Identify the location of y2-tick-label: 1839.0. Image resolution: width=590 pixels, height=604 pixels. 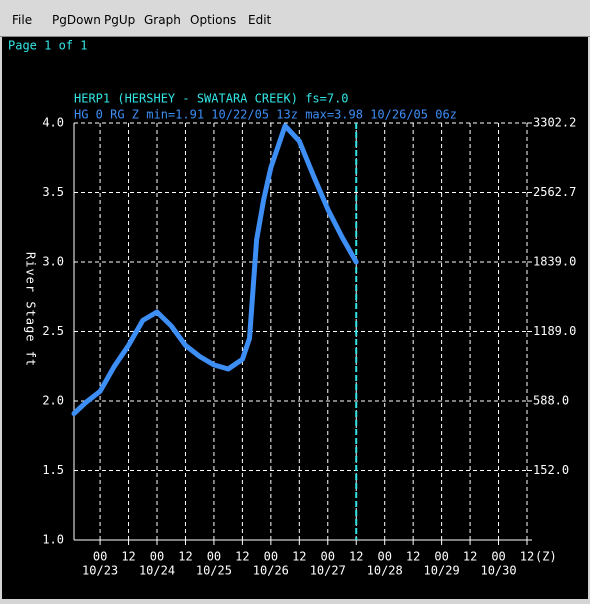
(554, 262).